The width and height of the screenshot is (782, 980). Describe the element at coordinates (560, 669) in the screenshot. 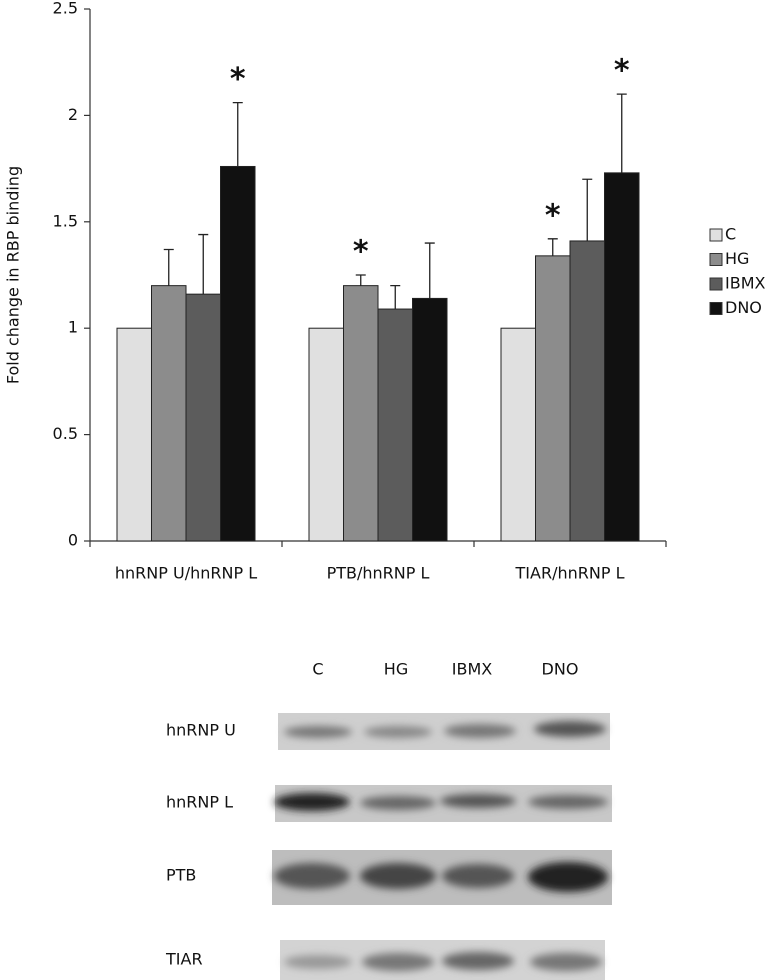

I see `lane-label: DNO` at that location.